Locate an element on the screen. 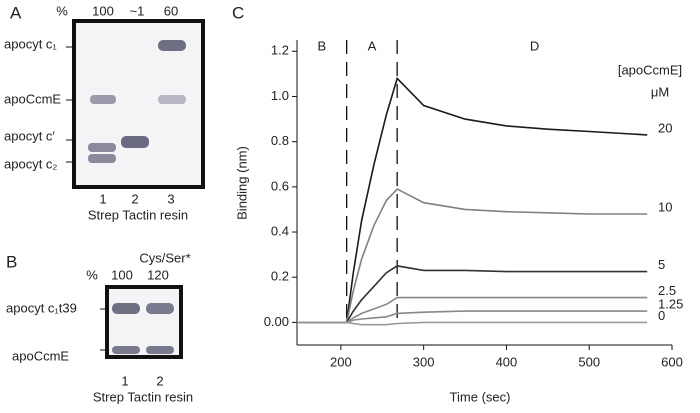 Image resolution: width=700 pixels, height=413 pixels. lane-number: 3 is located at coordinates (170, 198).